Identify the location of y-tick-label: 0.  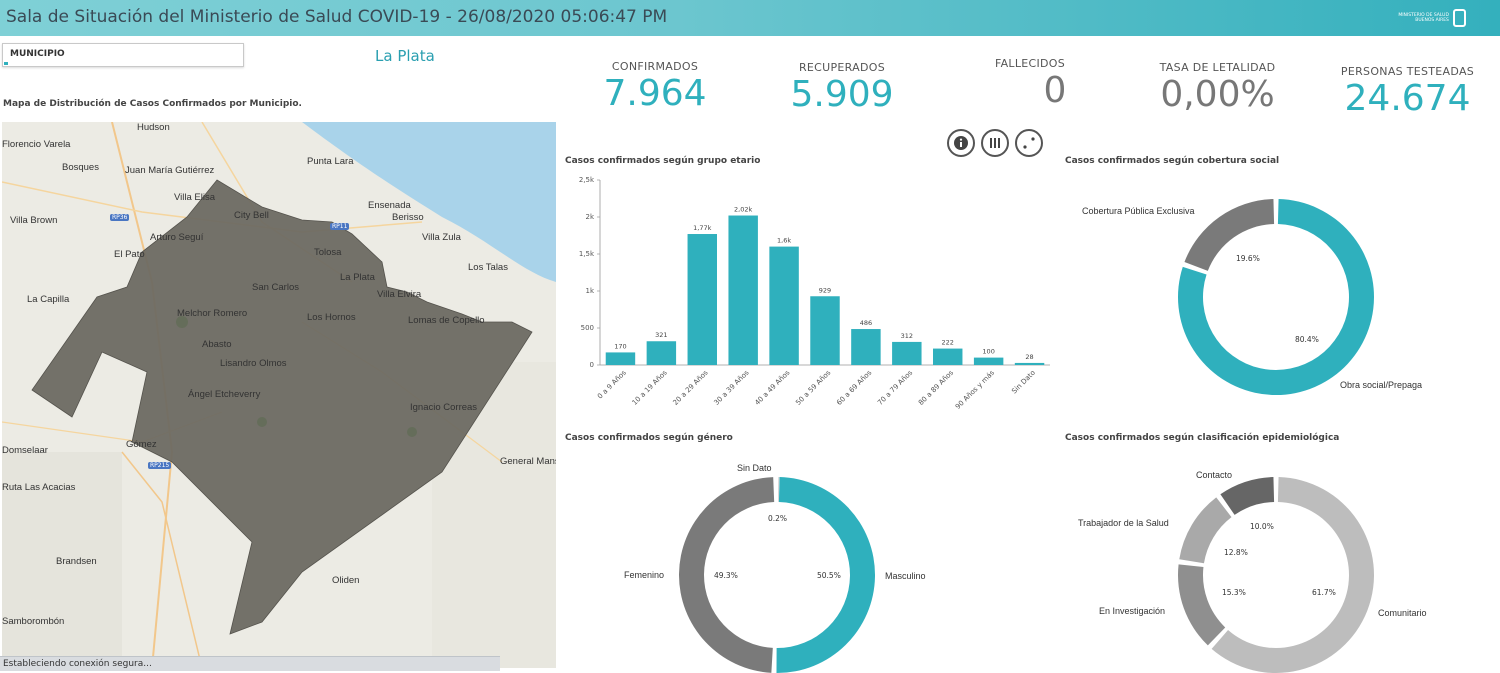
(592, 365).